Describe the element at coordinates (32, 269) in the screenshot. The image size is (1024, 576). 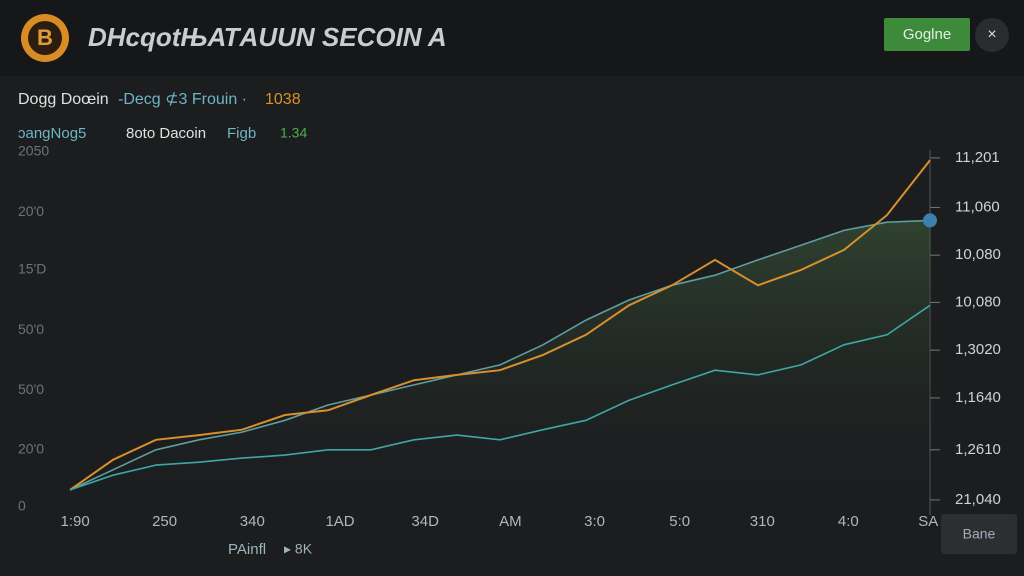
I see `y-tick-label: 15'D` at that location.